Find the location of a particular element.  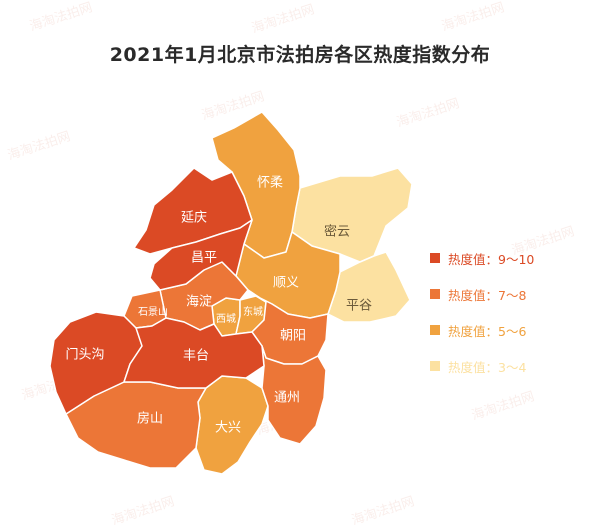

label-shijingshan: 石景山 is located at coordinates (153, 312).